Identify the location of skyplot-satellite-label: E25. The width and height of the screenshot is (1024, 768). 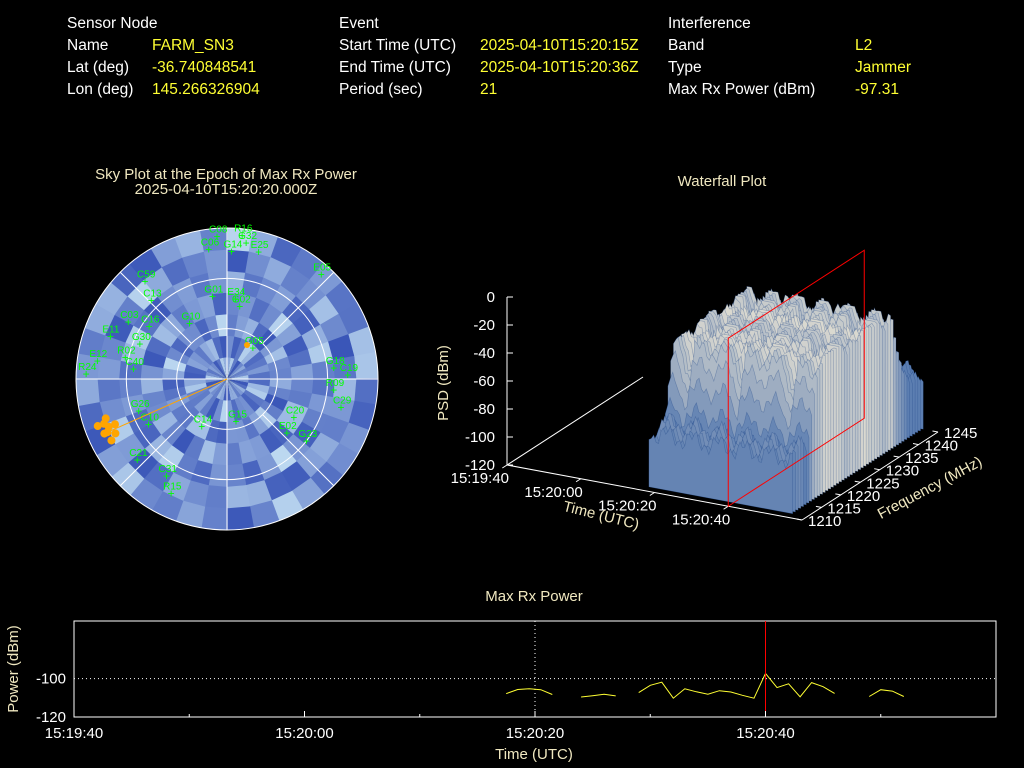
(260, 245).